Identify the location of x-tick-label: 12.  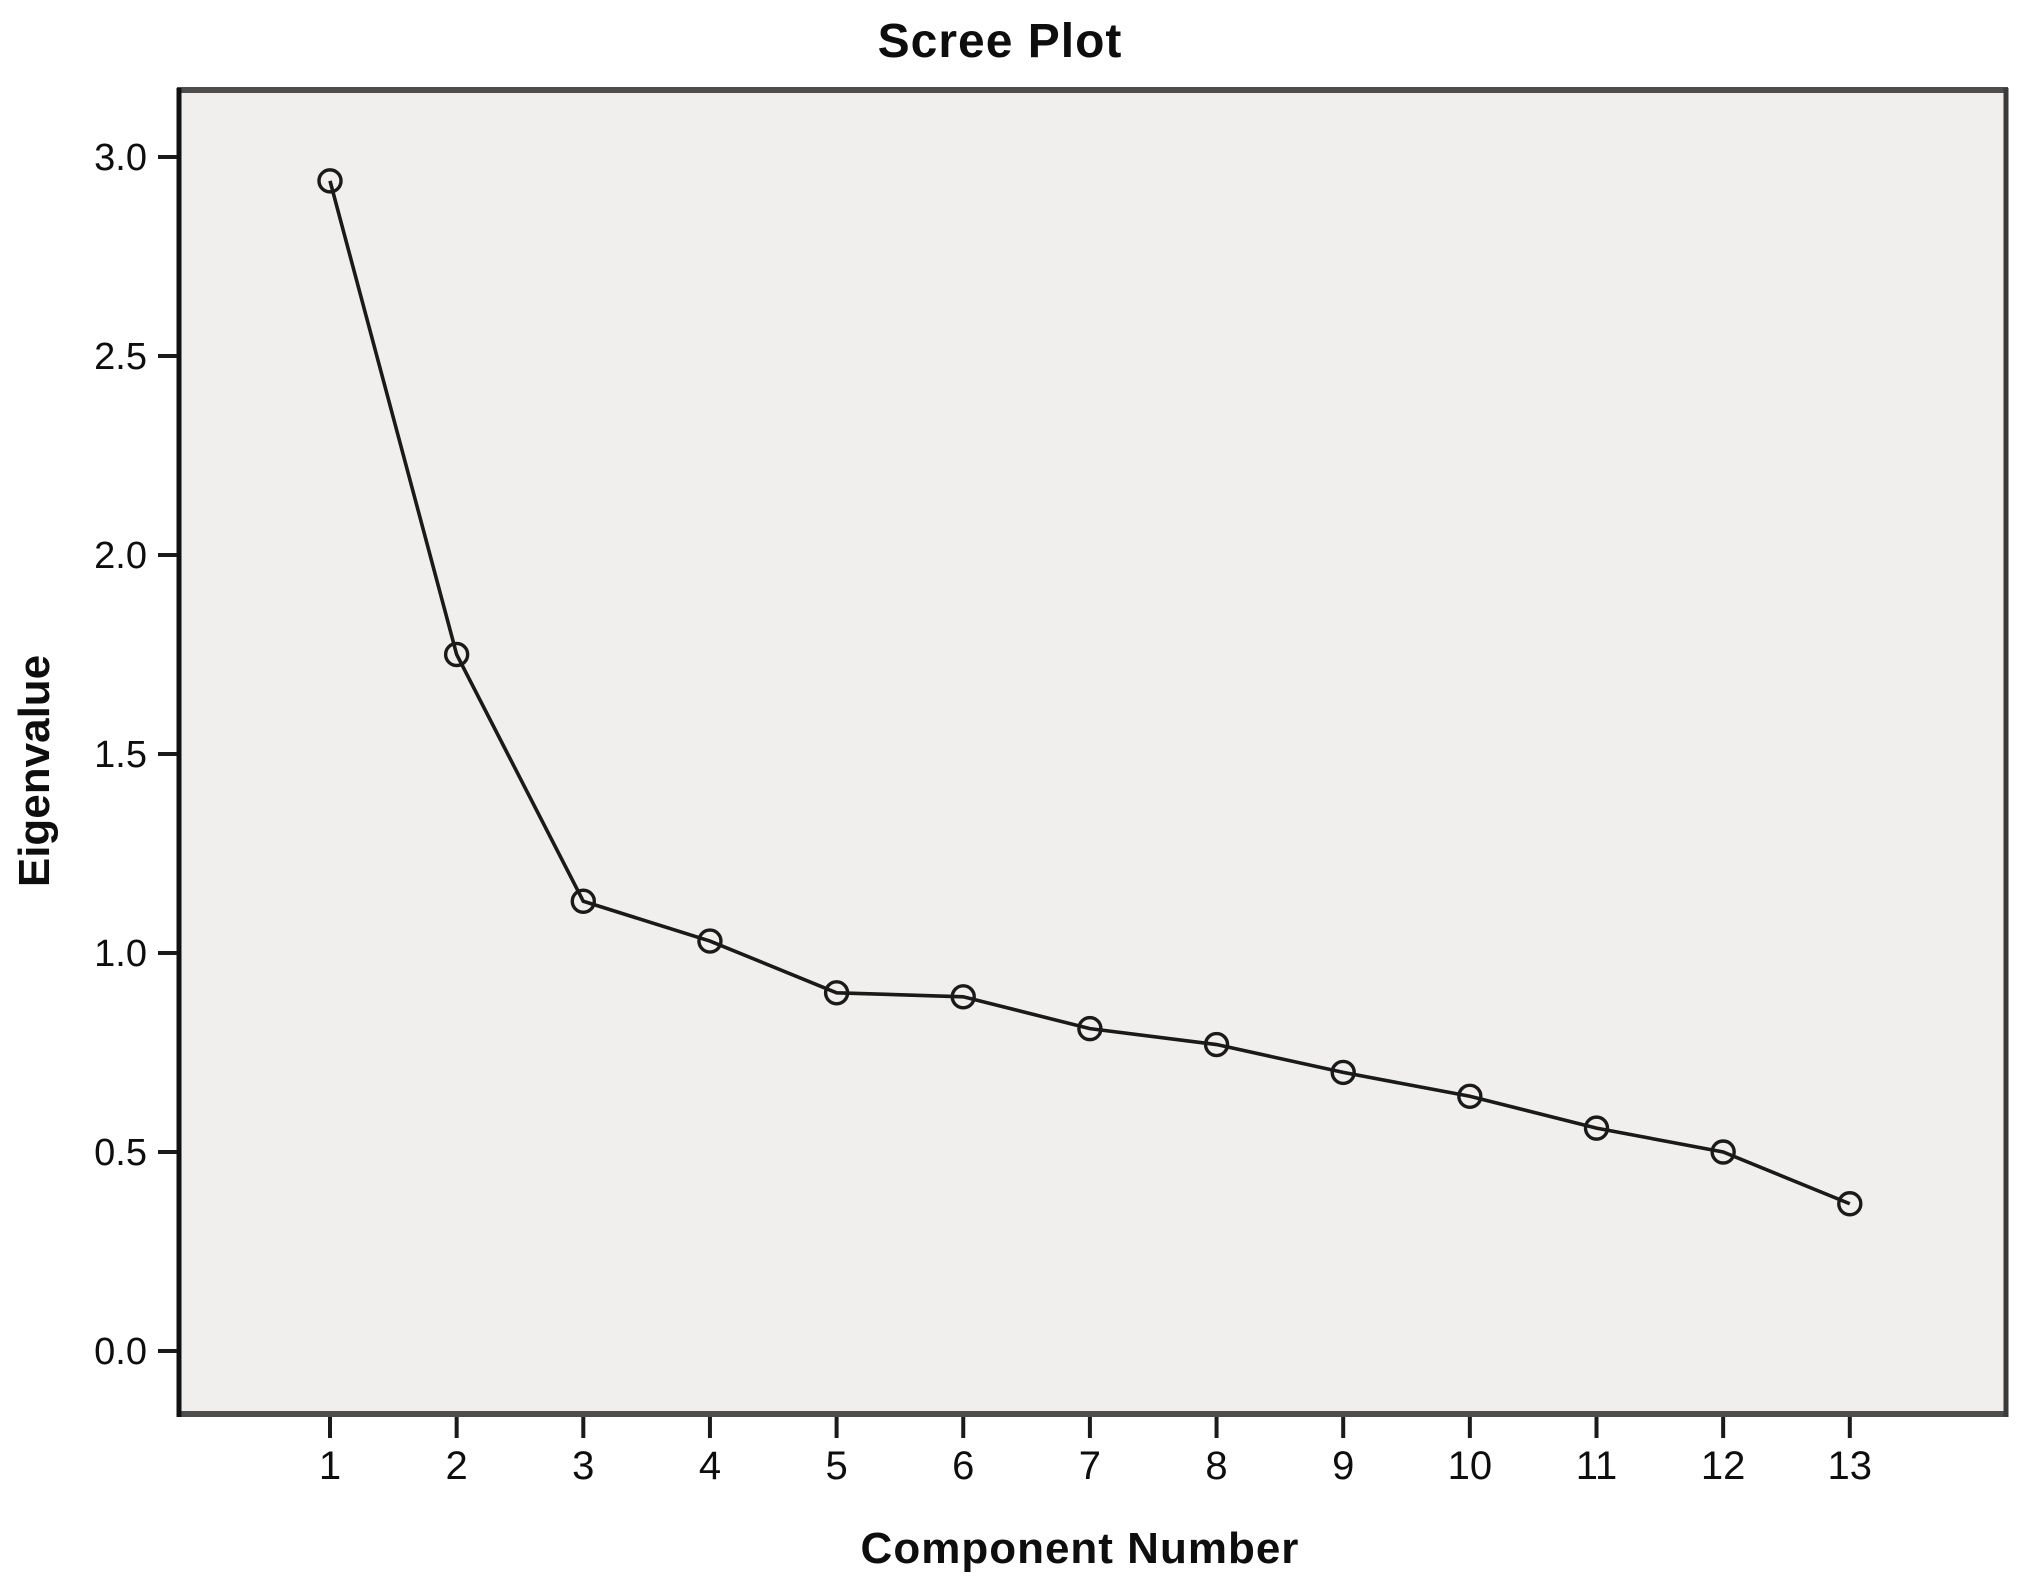
(1723, 1466).